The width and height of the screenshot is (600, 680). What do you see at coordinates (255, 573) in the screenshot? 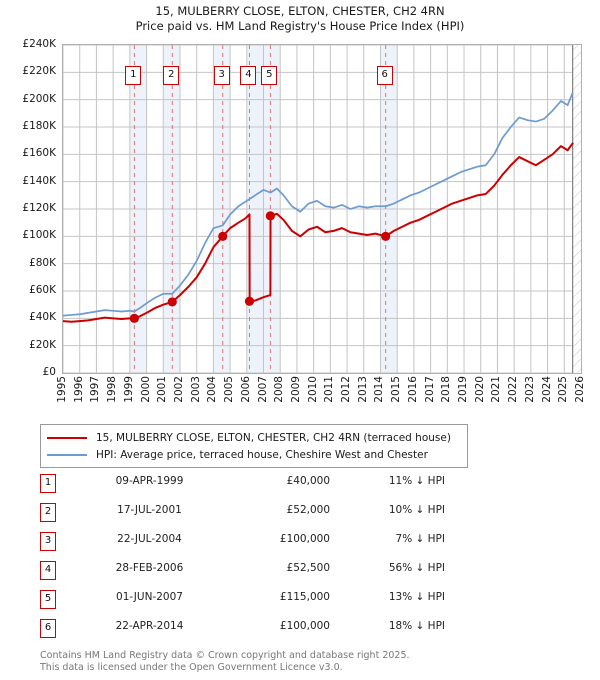
I see `table-row: 4 28-FEB-2006 £52,500 56% ↓ HPI` at bounding box center [255, 573].